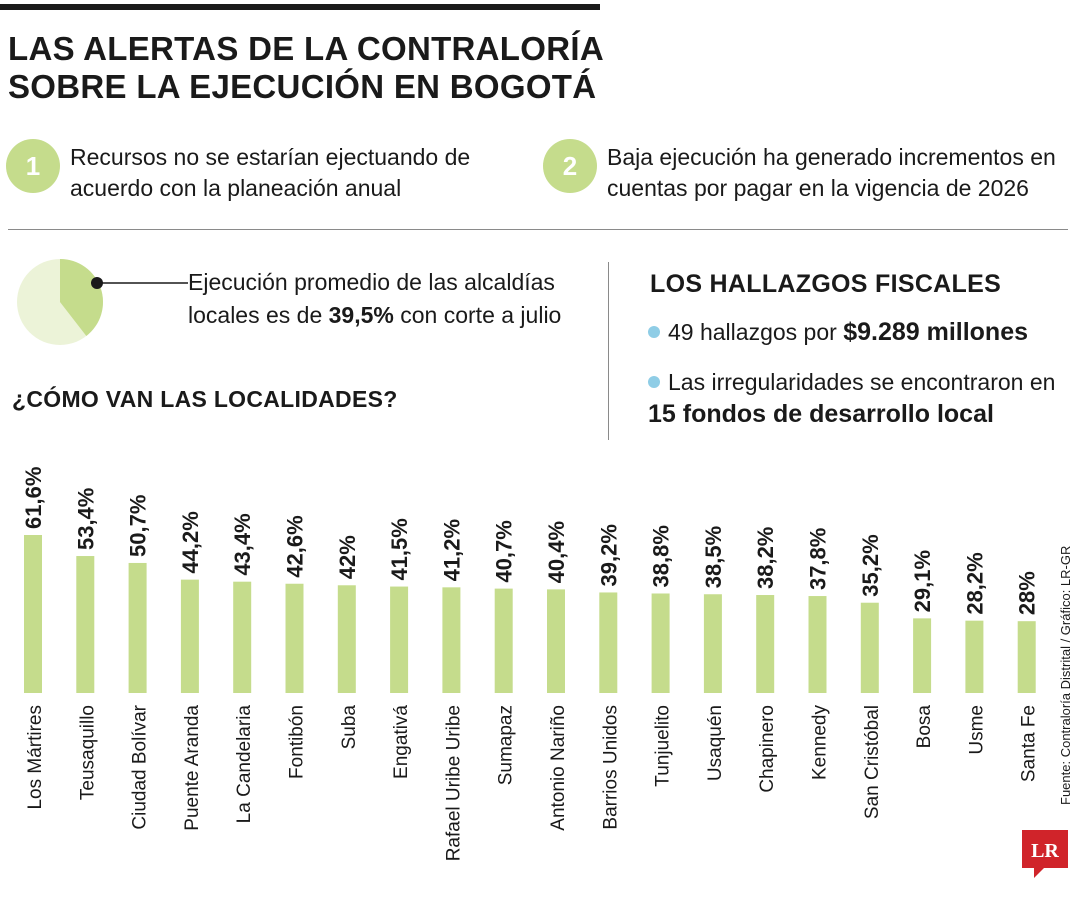 The width and height of the screenshot is (1080, 900). What do you see at coordinates (192, 768) in the screenshot?
I see `category-label-3: Puente Aranda` at bounding box center [192, 768].